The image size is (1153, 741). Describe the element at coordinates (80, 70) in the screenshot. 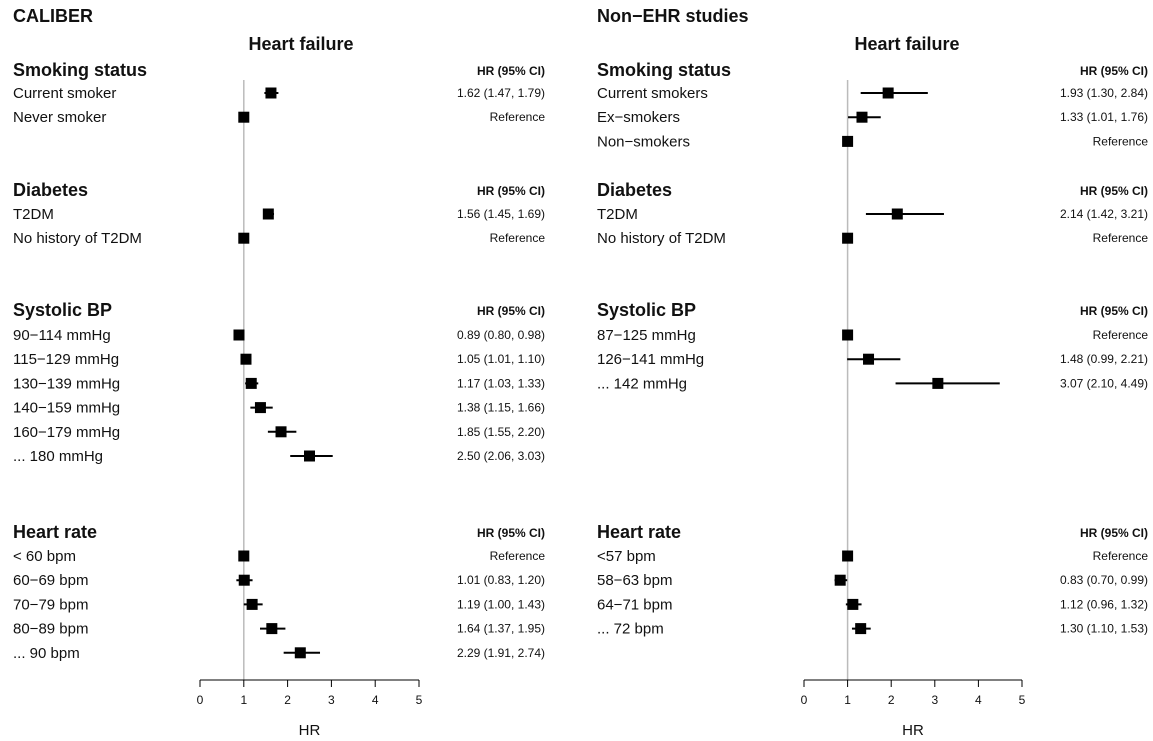

I see `section-title: Smoking status` at that location.